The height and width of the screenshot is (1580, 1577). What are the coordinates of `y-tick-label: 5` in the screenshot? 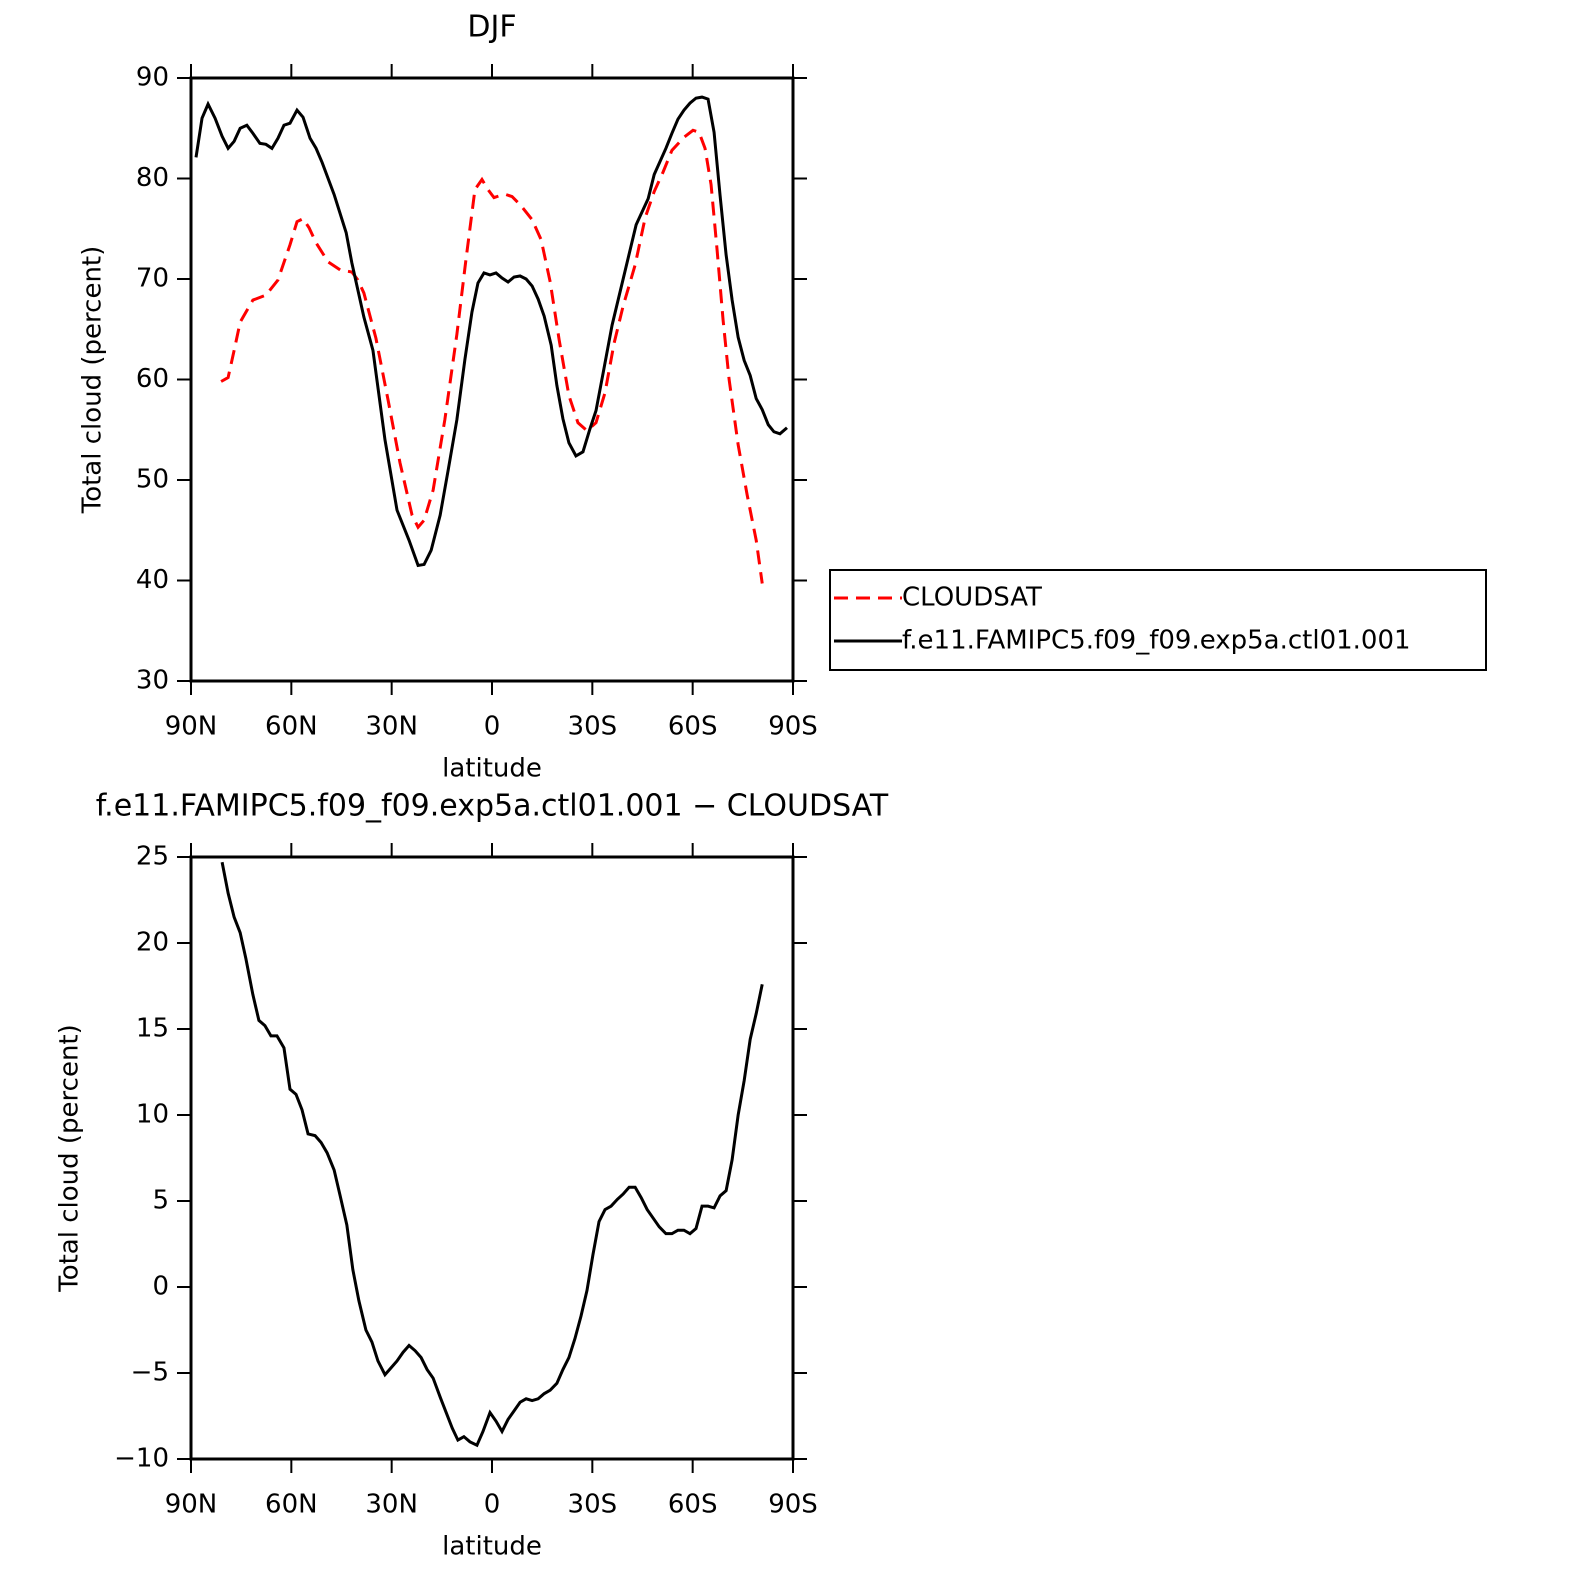 It's located at (160, 1201).